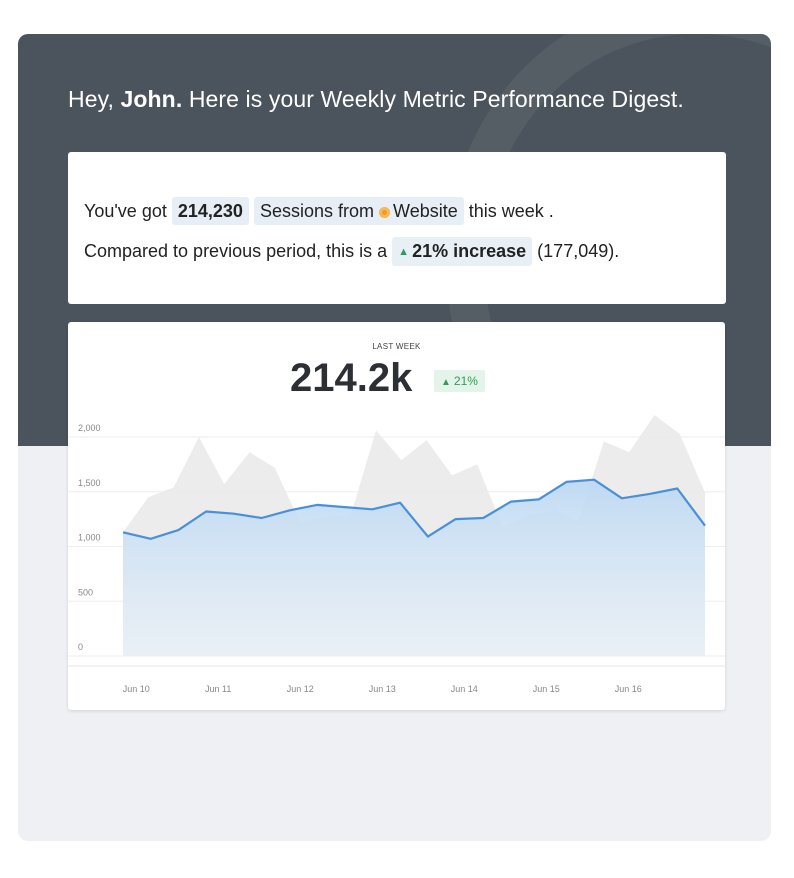  Describe the element at coordinates (382, 689) in the screenshot. I see `x-tick-label: Jun 13` at that location.